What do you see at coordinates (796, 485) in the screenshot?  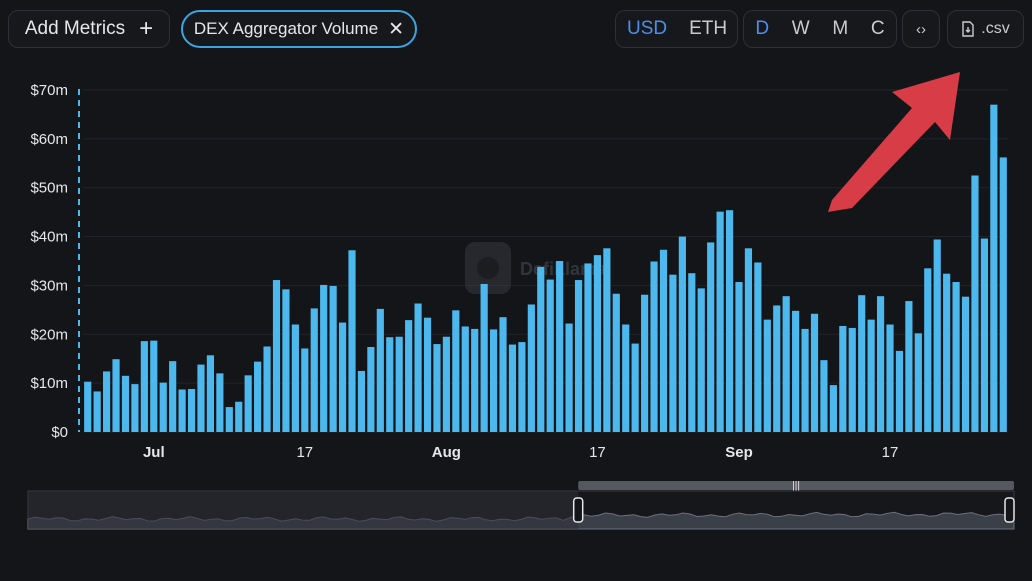 I see `brush-drag-bar` at bounding box center [796, 485].